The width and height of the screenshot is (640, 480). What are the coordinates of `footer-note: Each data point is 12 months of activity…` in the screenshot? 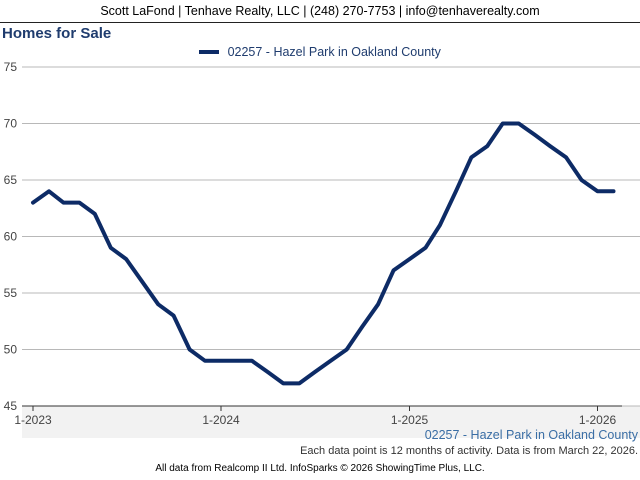 It's located at (469, 451).